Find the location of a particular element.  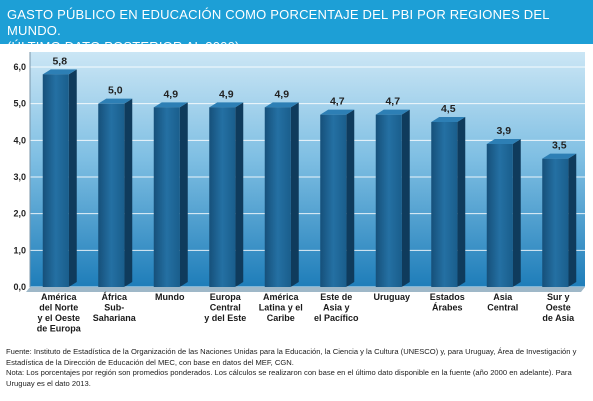

category-label-line: Oeste is located at coordinates (558, 308).